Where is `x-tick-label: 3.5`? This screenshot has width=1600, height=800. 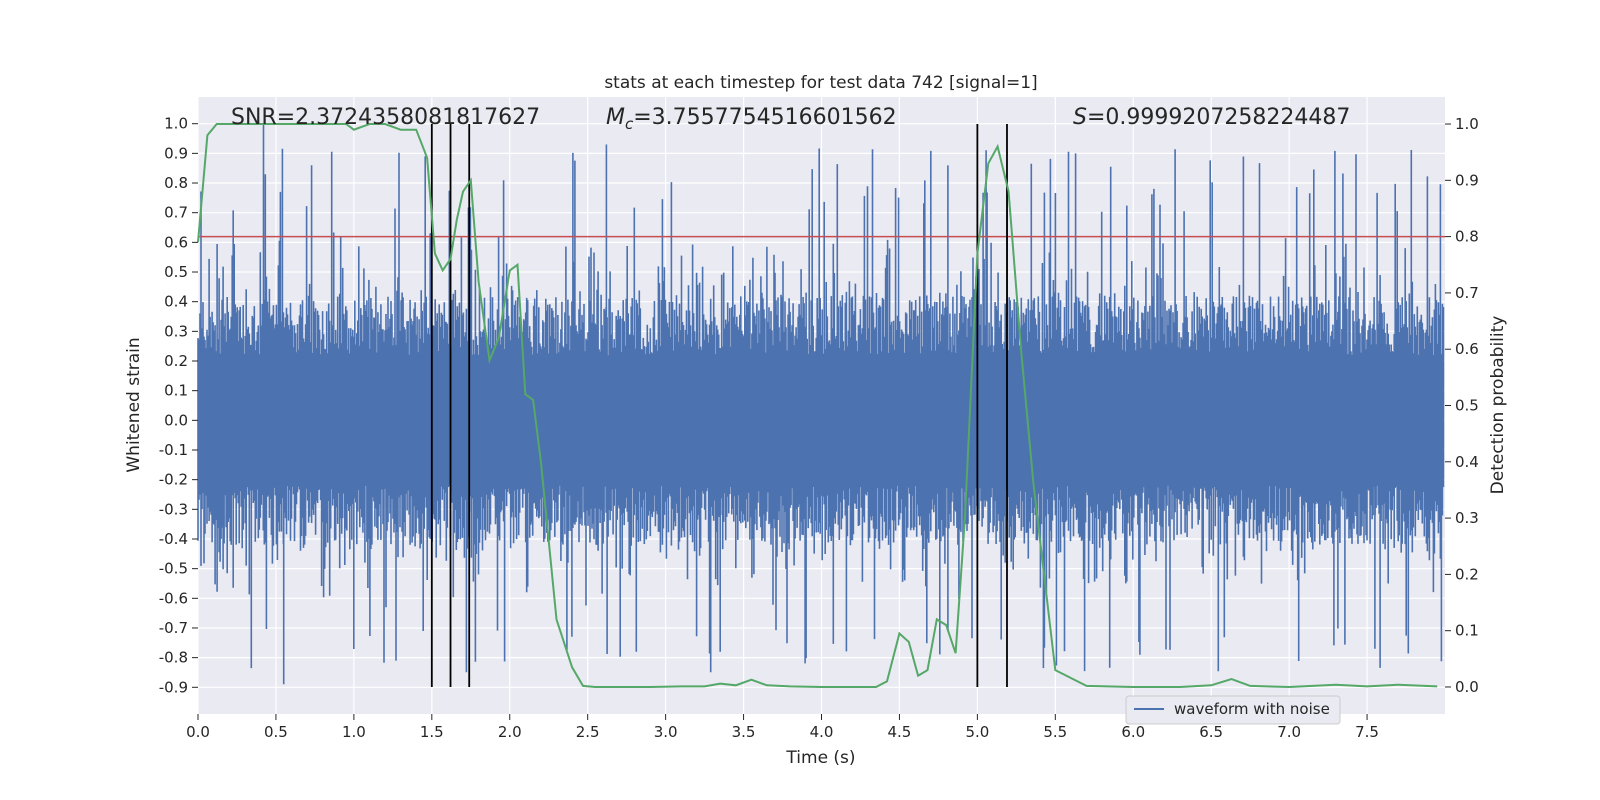
x-tick-label: 3.5 is located at coordinates (744, 732).